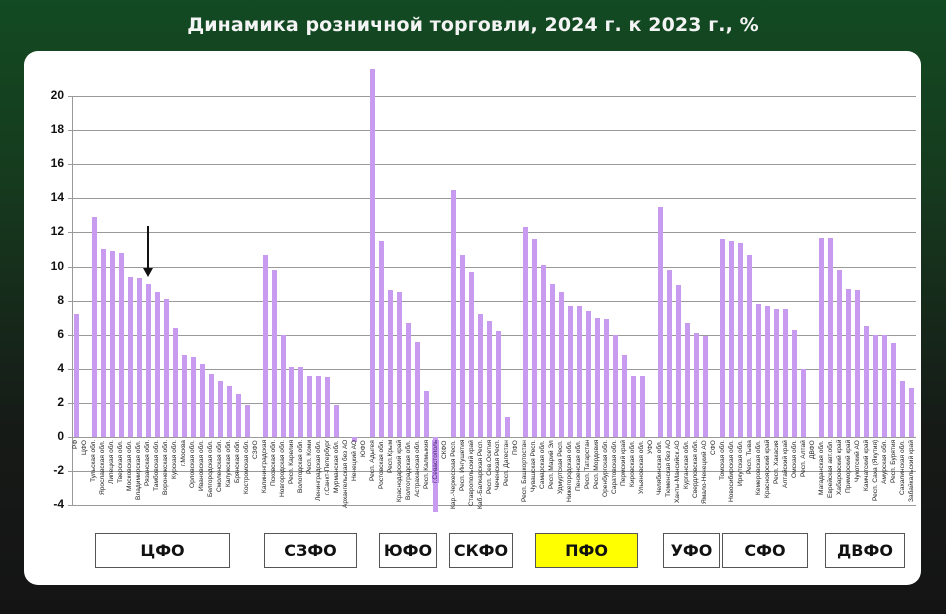 The width and height of the screenshot is (946, 614). What do you see at coordinates (60, 333) in the screenshot?
I see `y-tick-label: 6` at bounding box center [60, 333].